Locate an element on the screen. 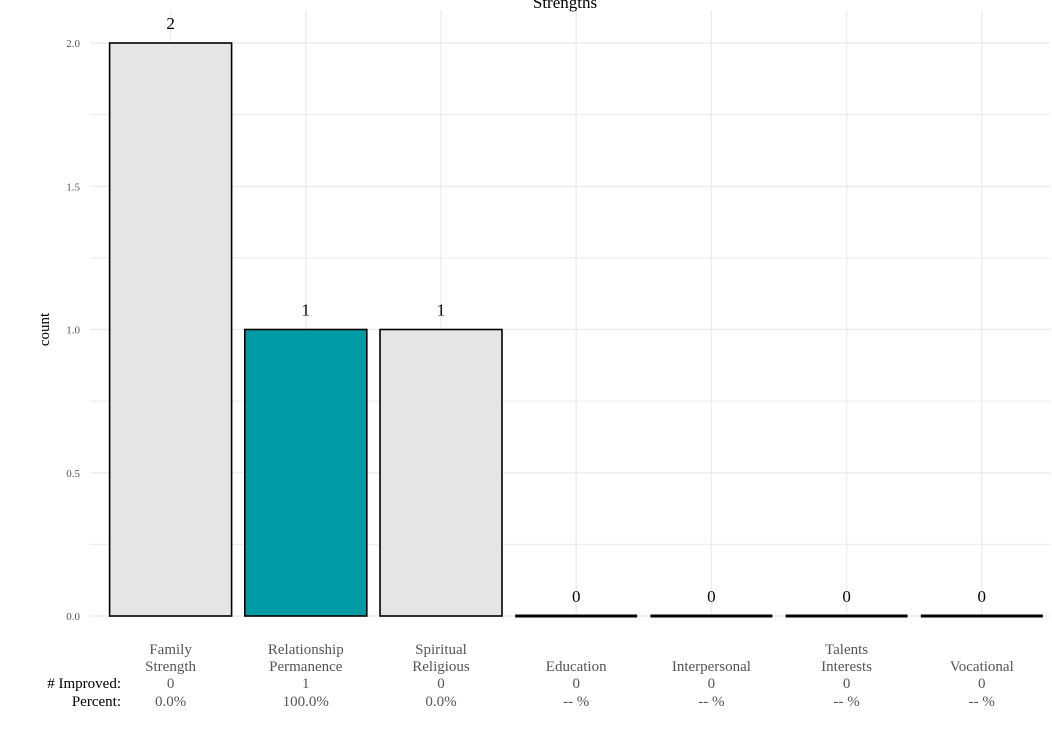 The width and height of the screenshot is (1052, 730). x-tick-label: Interests is located at coordinates (846, 667).